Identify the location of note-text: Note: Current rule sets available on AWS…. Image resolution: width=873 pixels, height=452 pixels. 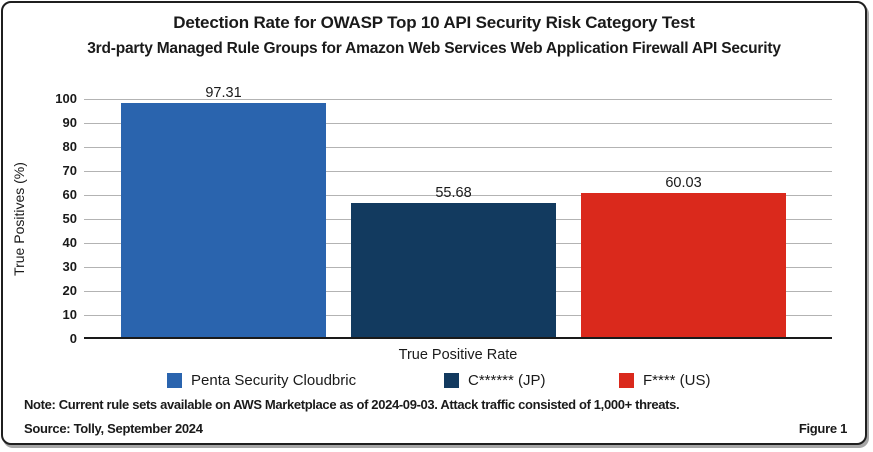
(352, 404).